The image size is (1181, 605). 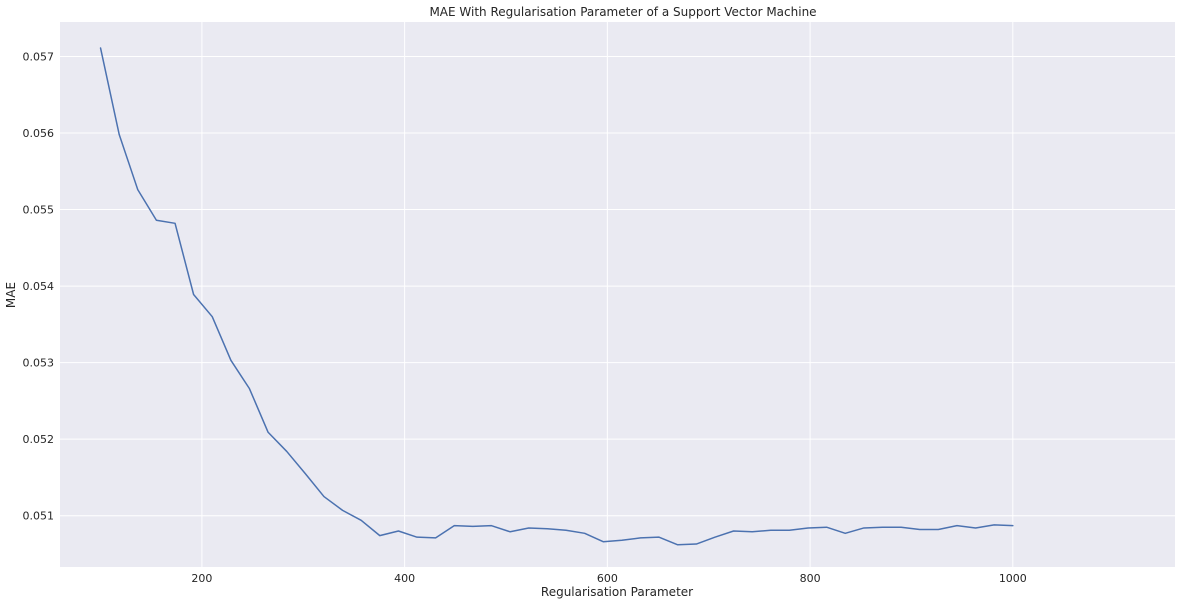 I want to click on y-axis-label: MAE, so click(x=11, y=295).